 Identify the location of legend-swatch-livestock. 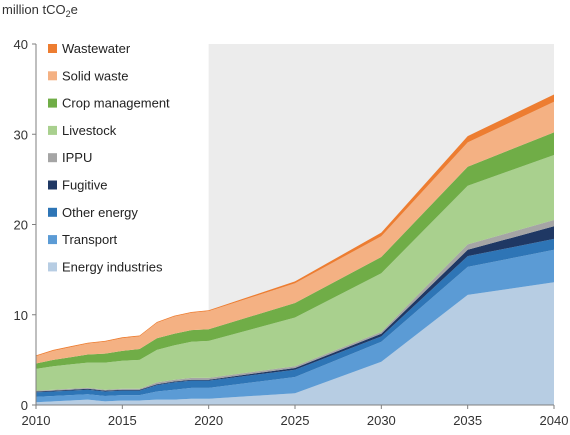
(52, 130).